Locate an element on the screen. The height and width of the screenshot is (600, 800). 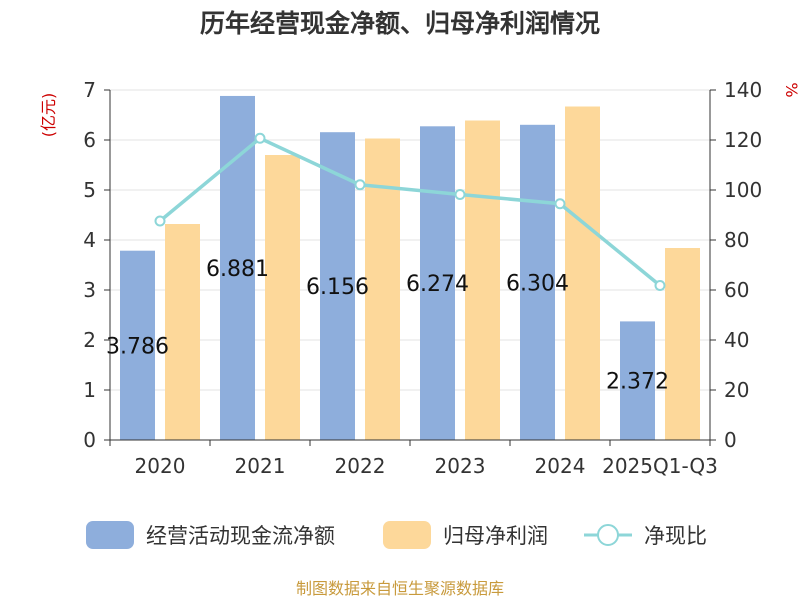
right-tick-label: 120 is located at coordinates (743, 140).